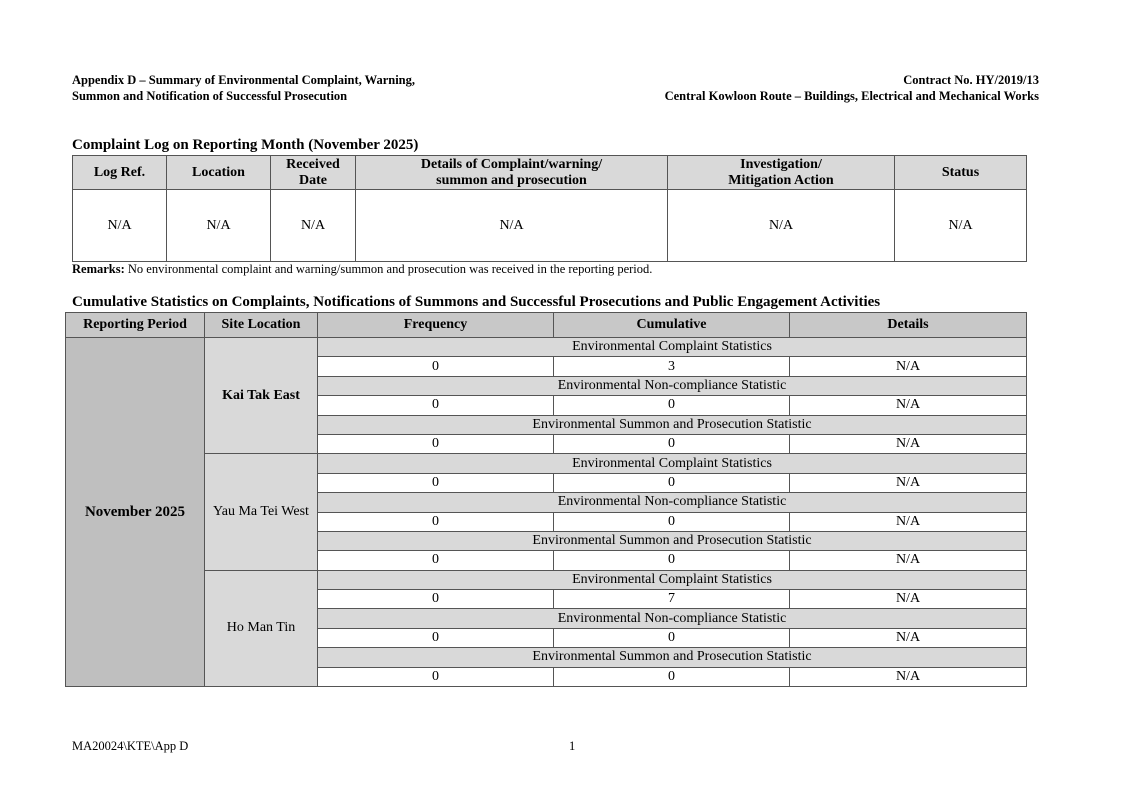 The width and height of the screenshot is (1122, 794). Describe the element at coordinates (511, 180) in the screenshot. I see `column-header-label: summon and prosecution` at that location.